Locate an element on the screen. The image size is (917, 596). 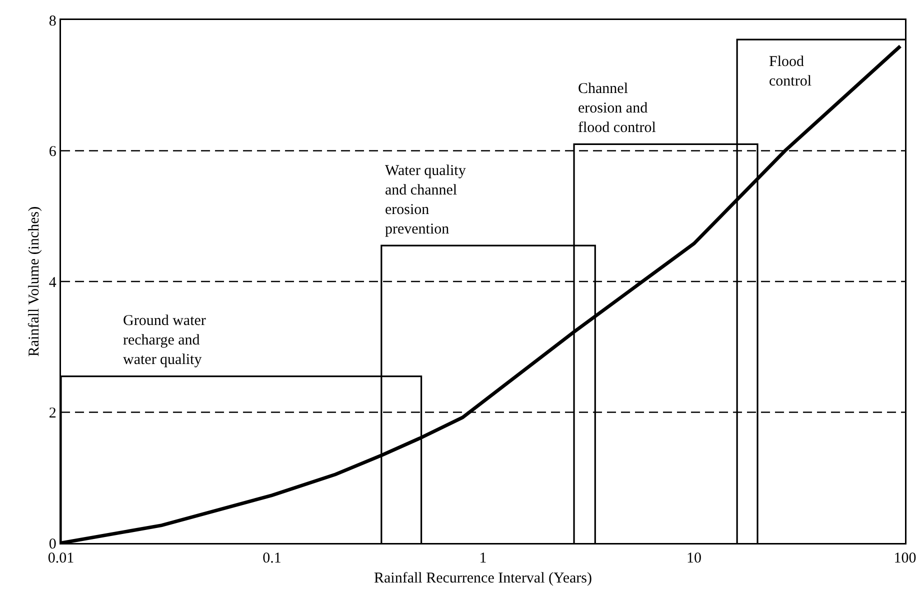
x-axis-title: Rainfall Recurrence Interval (Years) is located at coordinates (483, 578).